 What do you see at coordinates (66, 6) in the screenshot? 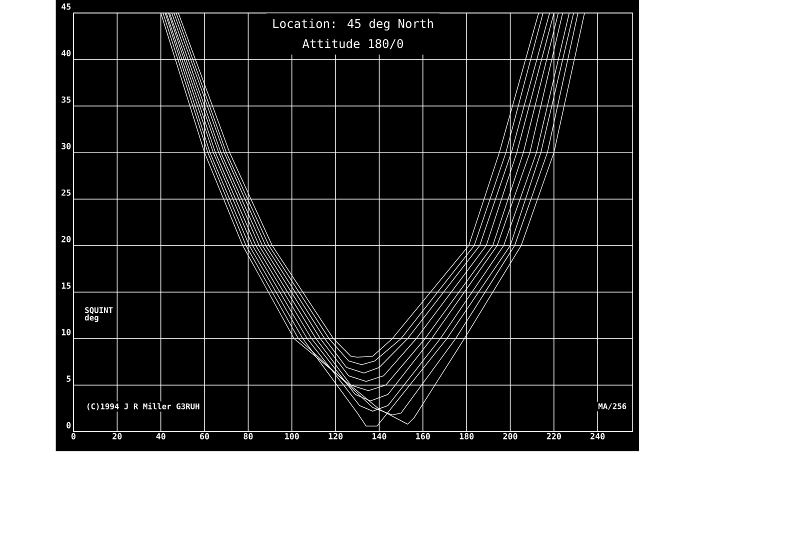
I see `y-tick-label: 45` at bounding box center [66, 6].